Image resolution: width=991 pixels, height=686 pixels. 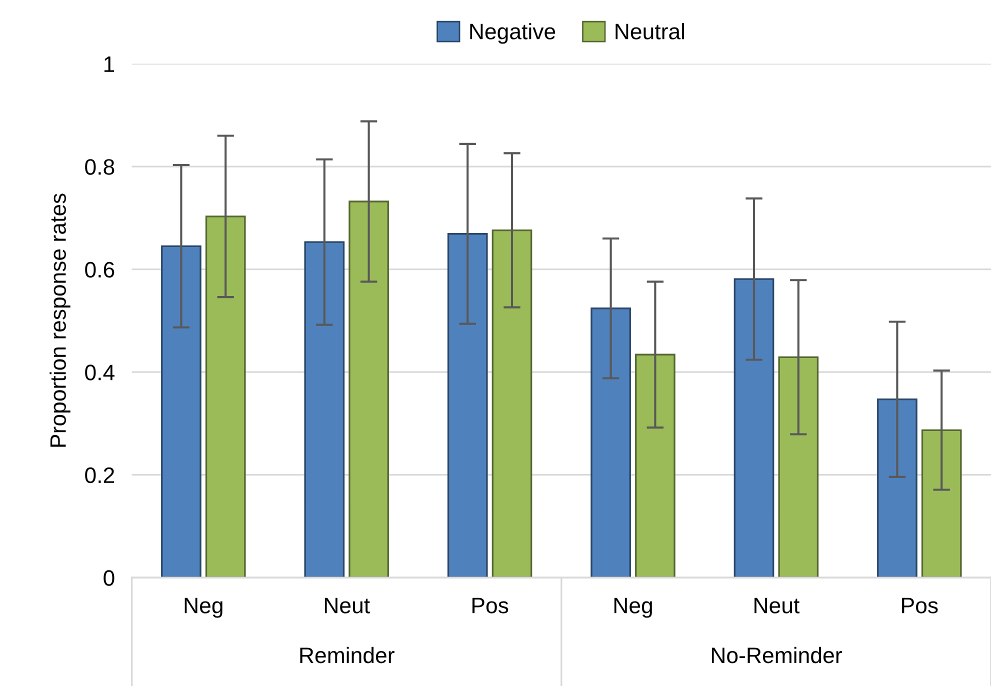 I want to click on y-tick-label: 1, so click(x=109, y=64).